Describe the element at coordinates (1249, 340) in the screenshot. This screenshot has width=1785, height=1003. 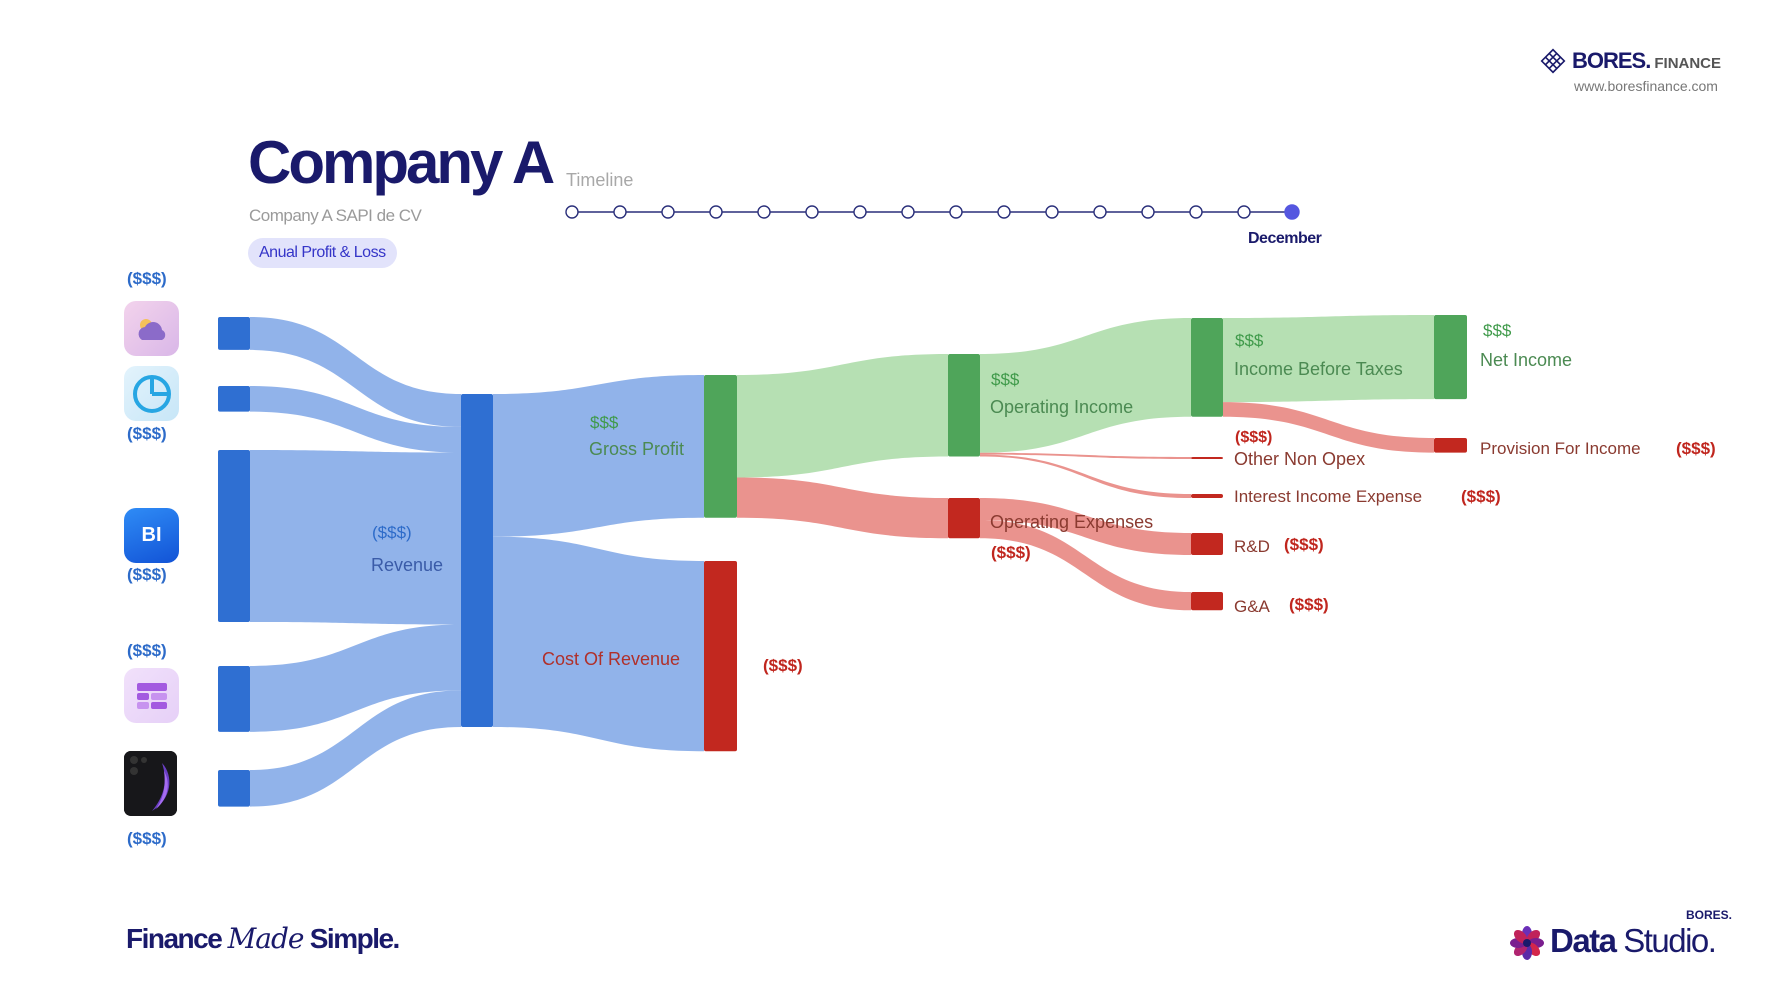
I see `income-before-taxes-value-label: $$$` at that location.